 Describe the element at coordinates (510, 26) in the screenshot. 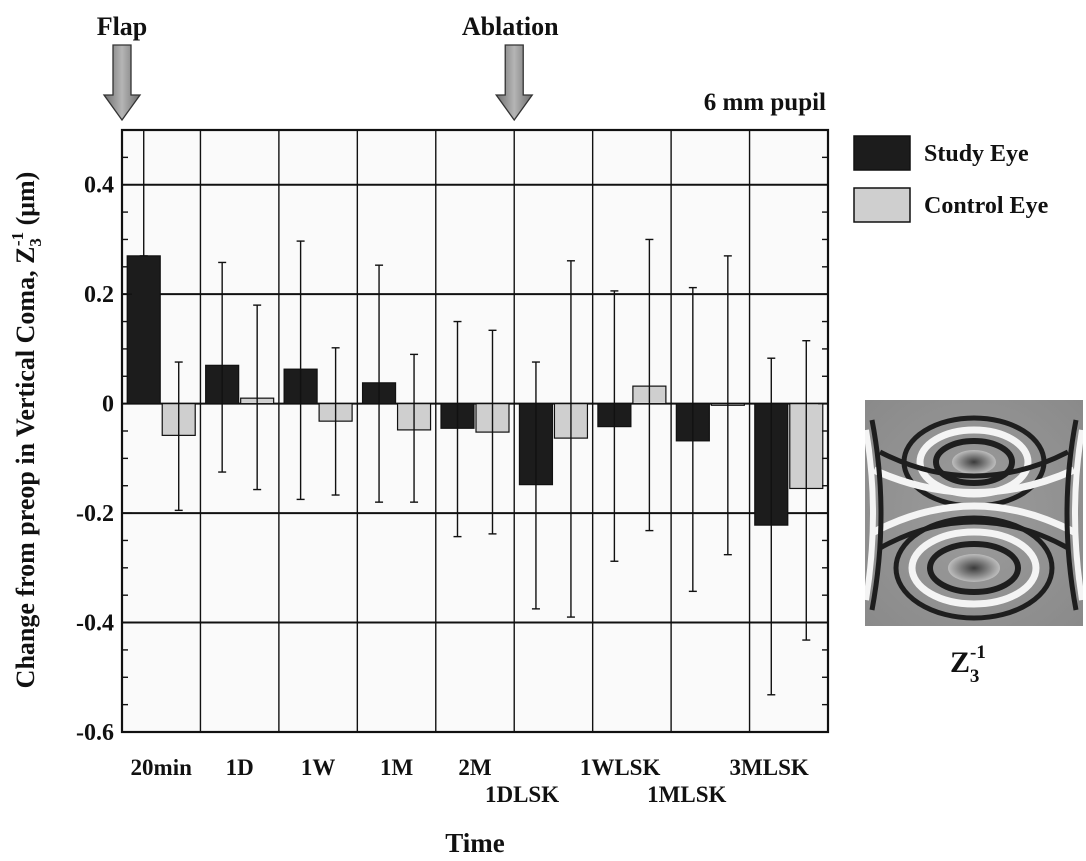

I see `annotation-ablation: Ablation` at that location.